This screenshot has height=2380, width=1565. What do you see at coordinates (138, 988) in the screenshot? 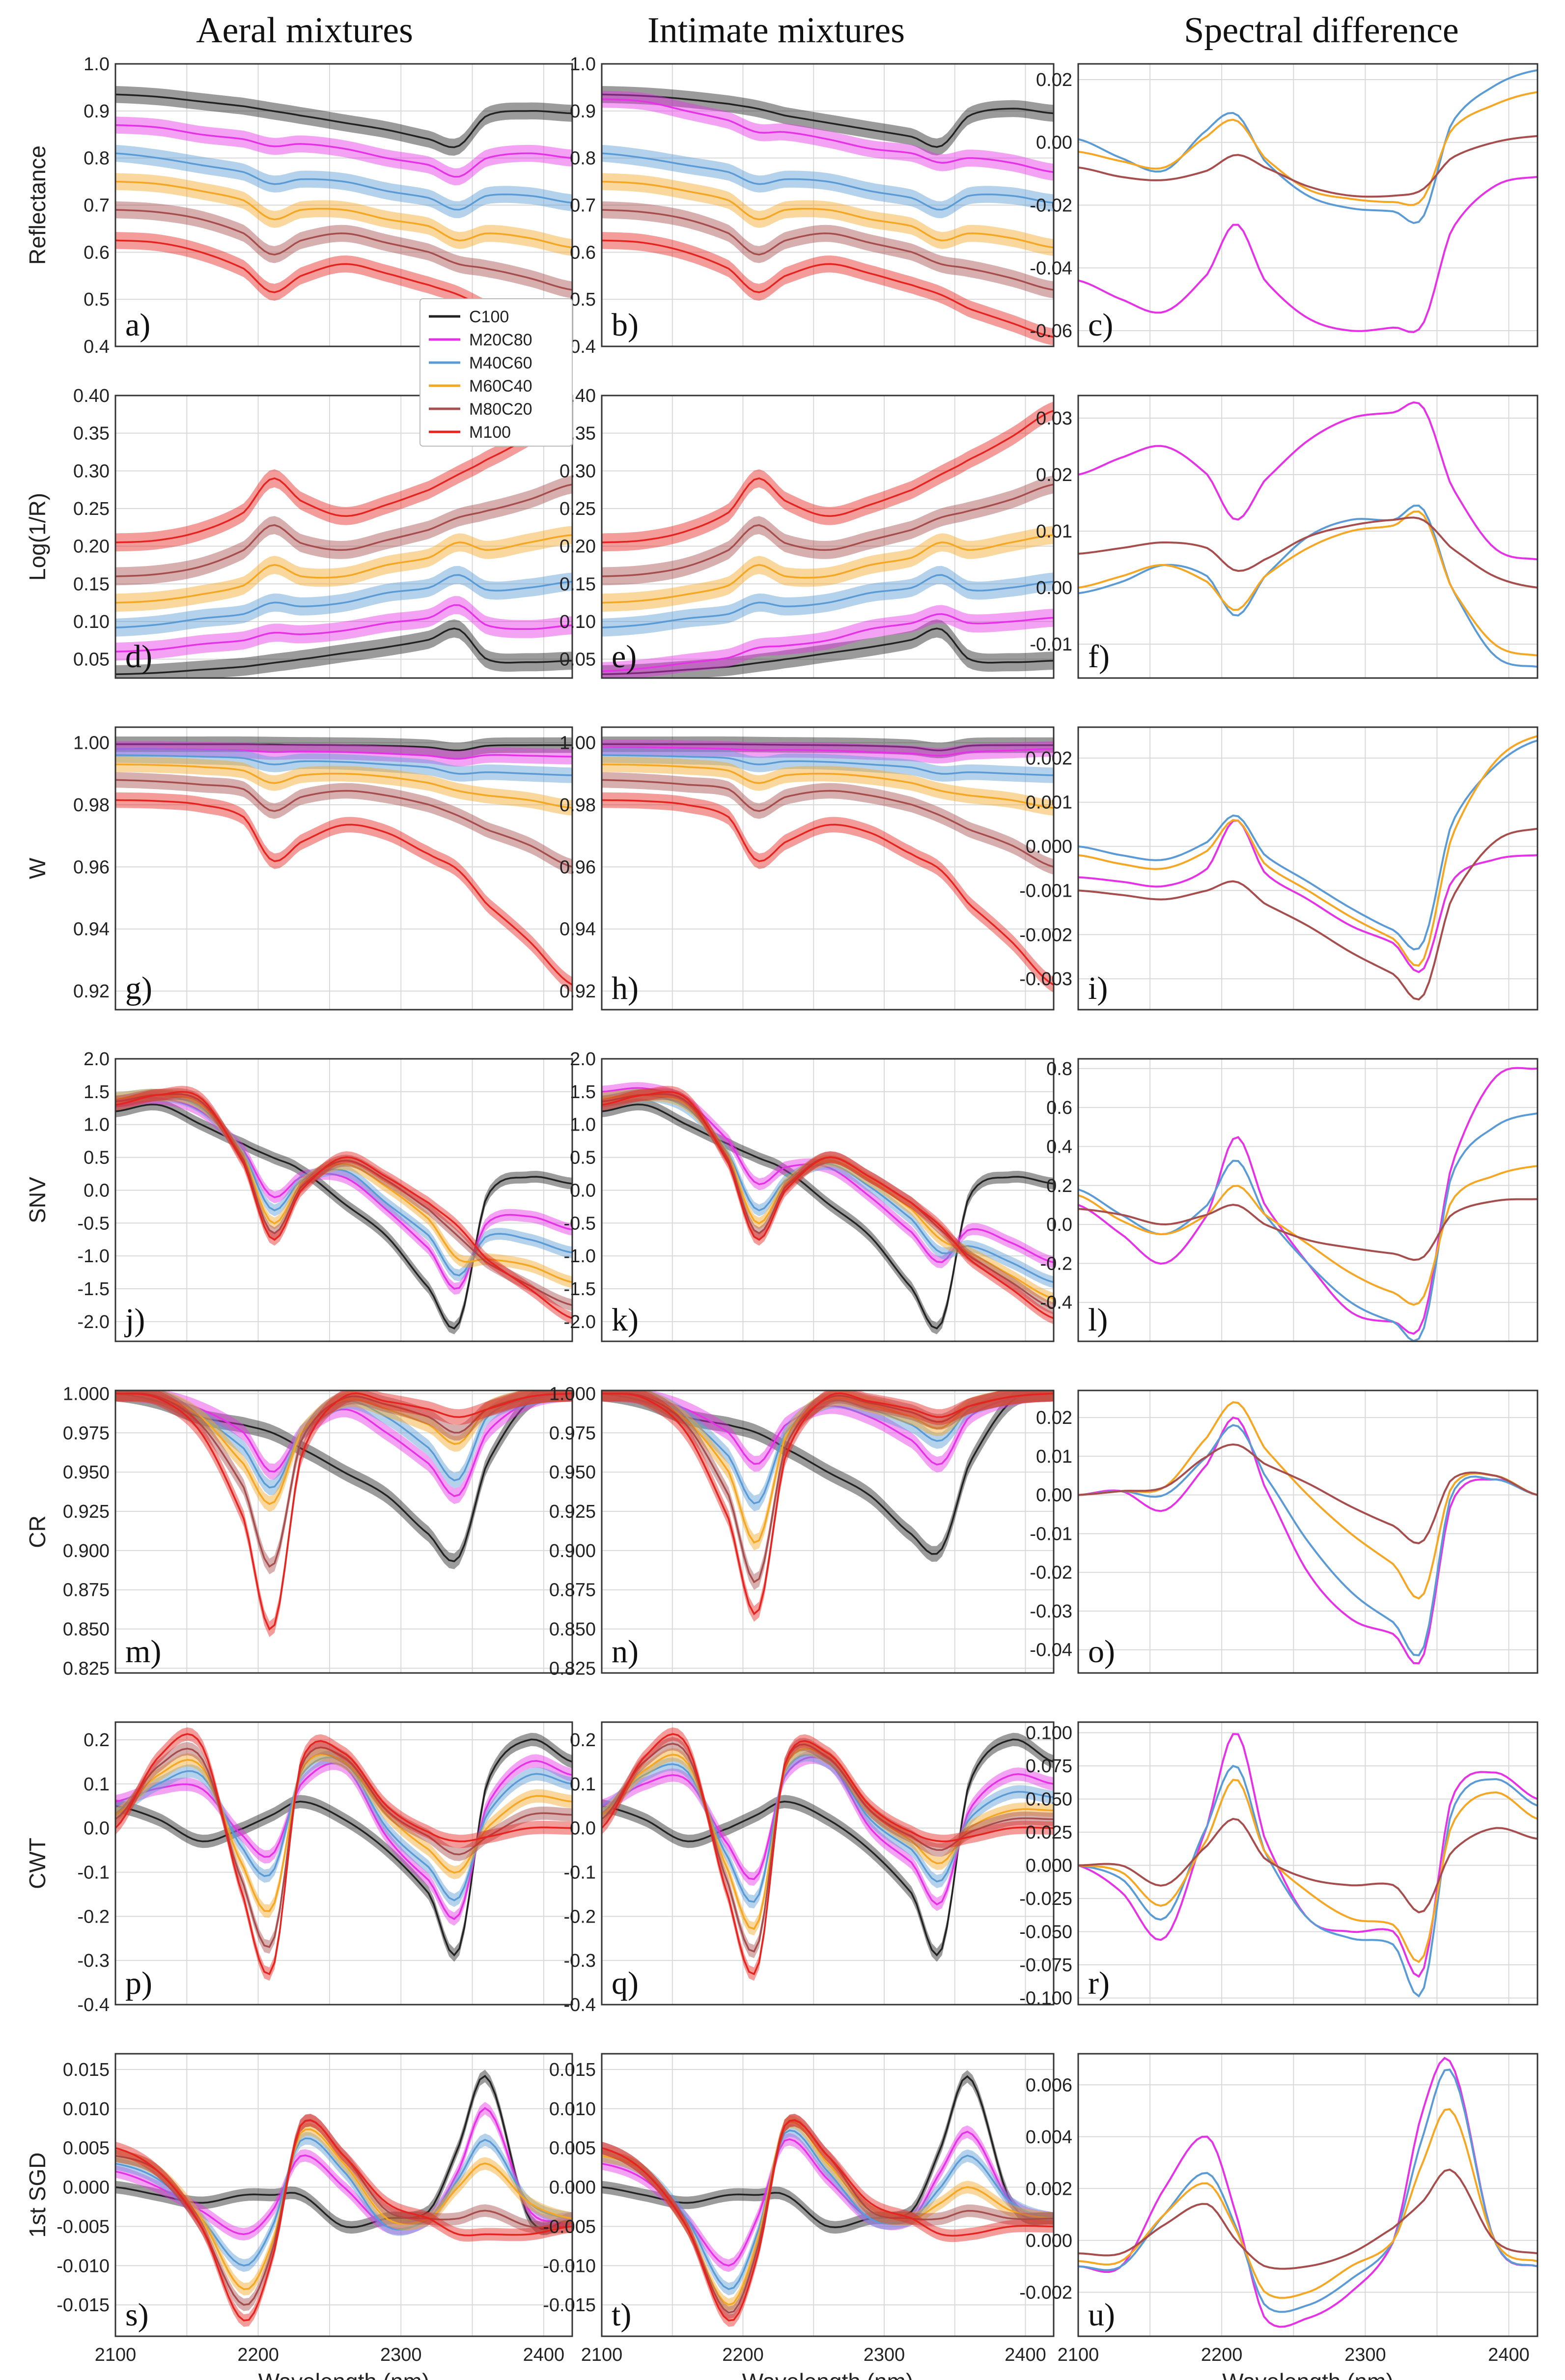
I see `panel-label: g)` at bounding box center [138, 988].